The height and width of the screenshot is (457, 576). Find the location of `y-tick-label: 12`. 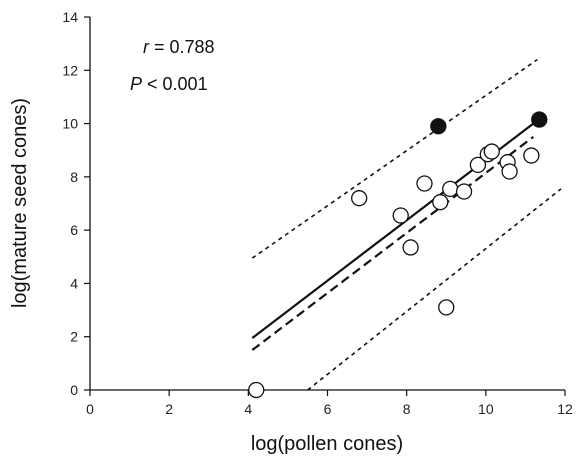

y-tick-label: 12 is located at coordinates (70, 70).